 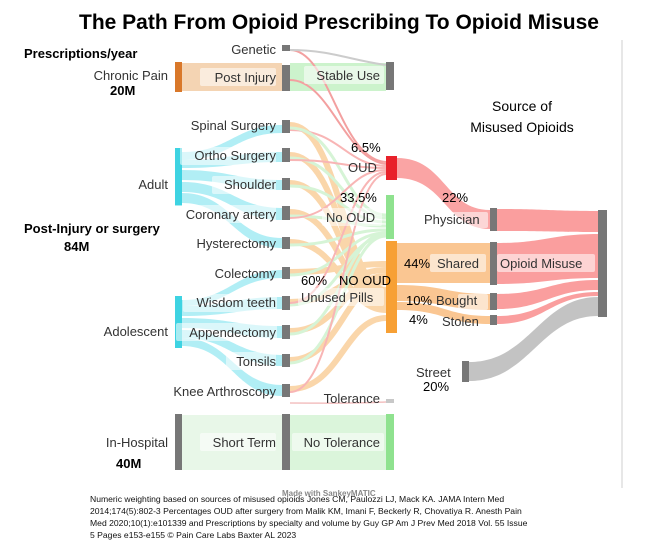 I want to click on tolerance-label: Tolerance, so click(x=352, y=398).